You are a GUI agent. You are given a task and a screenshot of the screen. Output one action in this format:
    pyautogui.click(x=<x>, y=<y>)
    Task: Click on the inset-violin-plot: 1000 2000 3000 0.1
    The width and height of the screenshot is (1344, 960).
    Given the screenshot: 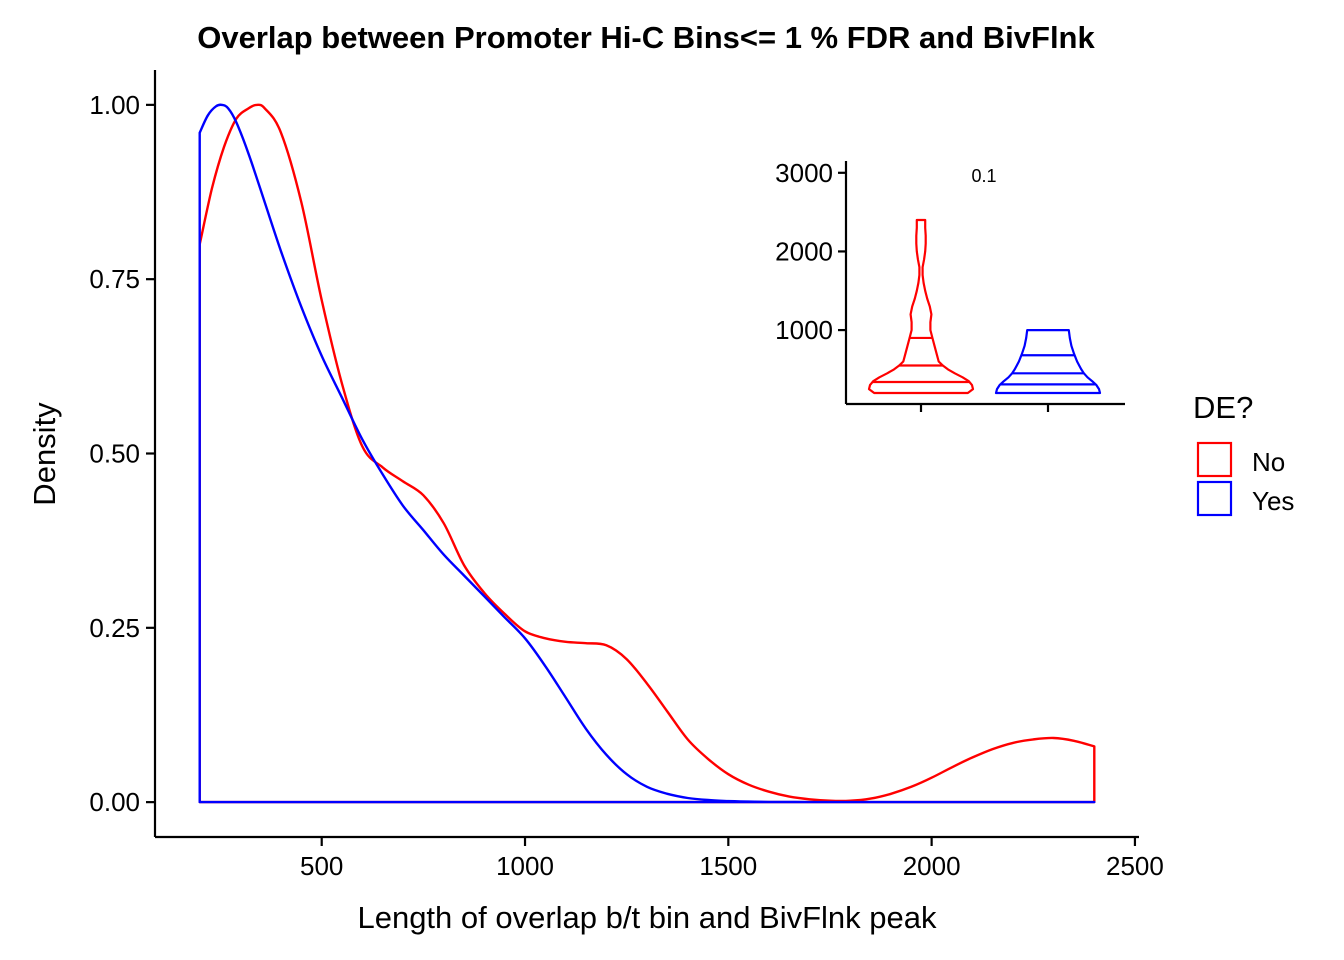 What is the action you would take?
    pyautogui.click(x=950, y=285)
    